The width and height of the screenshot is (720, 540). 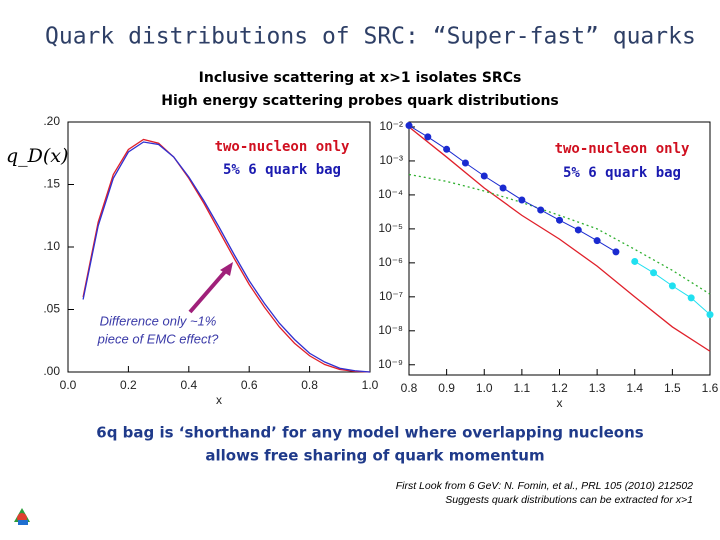 I want to click on y-tick-label: 10⁻³, so click(x=391, y=160).